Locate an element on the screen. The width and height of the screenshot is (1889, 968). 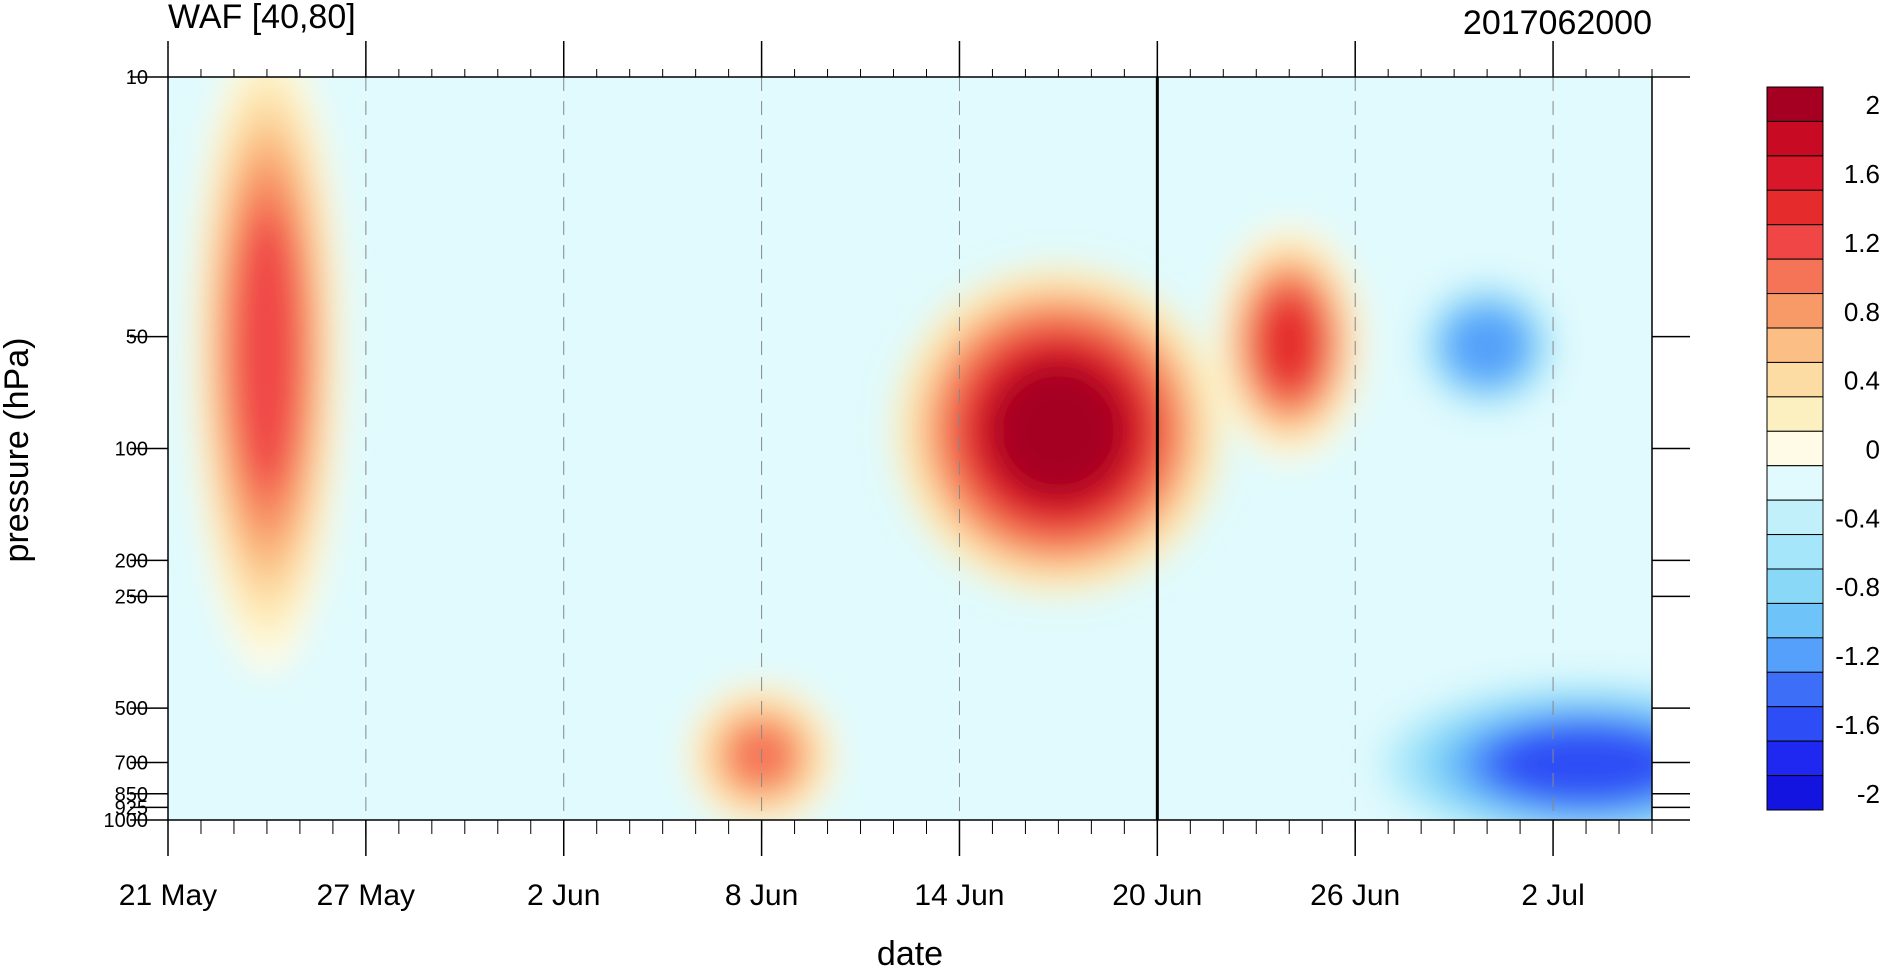
y-tick-label: 925 is located at coordinates (131, 808).